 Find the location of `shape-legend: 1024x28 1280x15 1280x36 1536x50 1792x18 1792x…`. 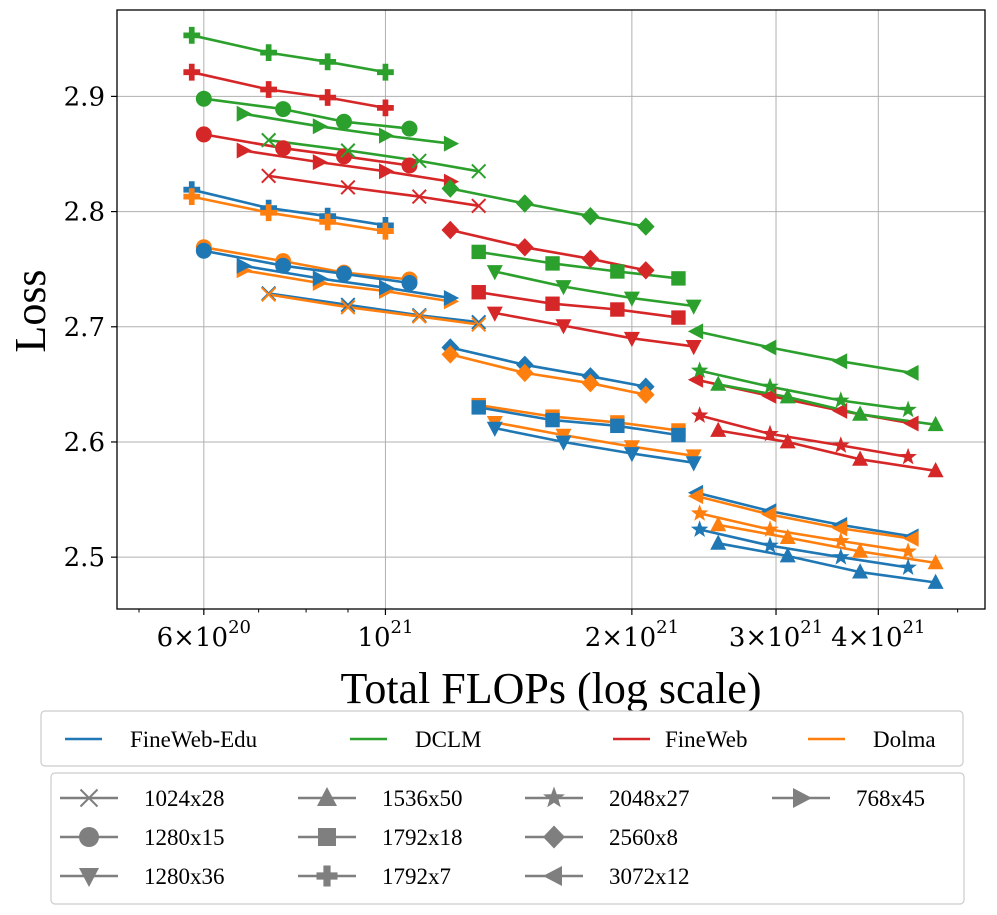

shape-legend: 1024x28 1280x15 1280x36 1536x50 1792x18 1792x… is located at coordinates (507, 838).